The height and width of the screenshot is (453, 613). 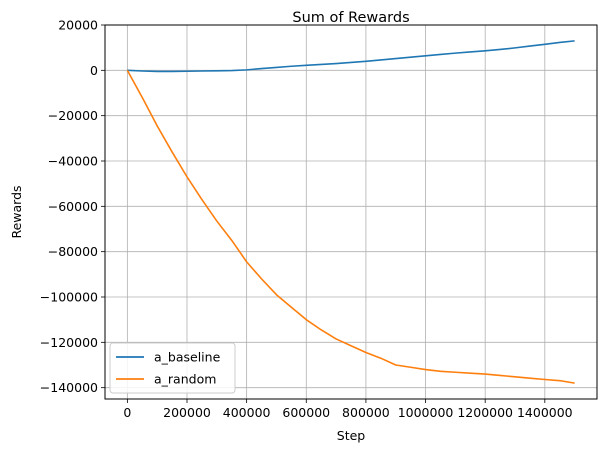 I want to click on chart-title: Sum of Rewards, so click(x=350, y=18).